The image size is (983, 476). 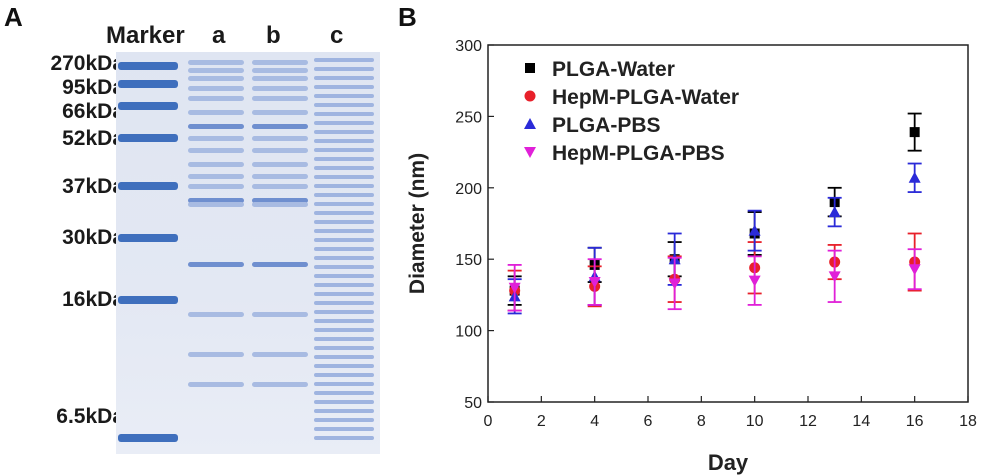 What do you see at coordinates (530, 68) in the screenshot?
I see `legend-marker-plga-water` at bounding box center [530, 68].